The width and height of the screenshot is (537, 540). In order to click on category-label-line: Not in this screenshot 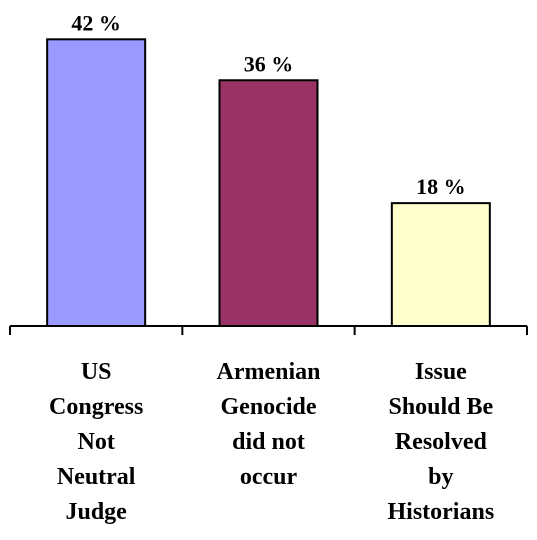, I will do `click(96, 442)`.